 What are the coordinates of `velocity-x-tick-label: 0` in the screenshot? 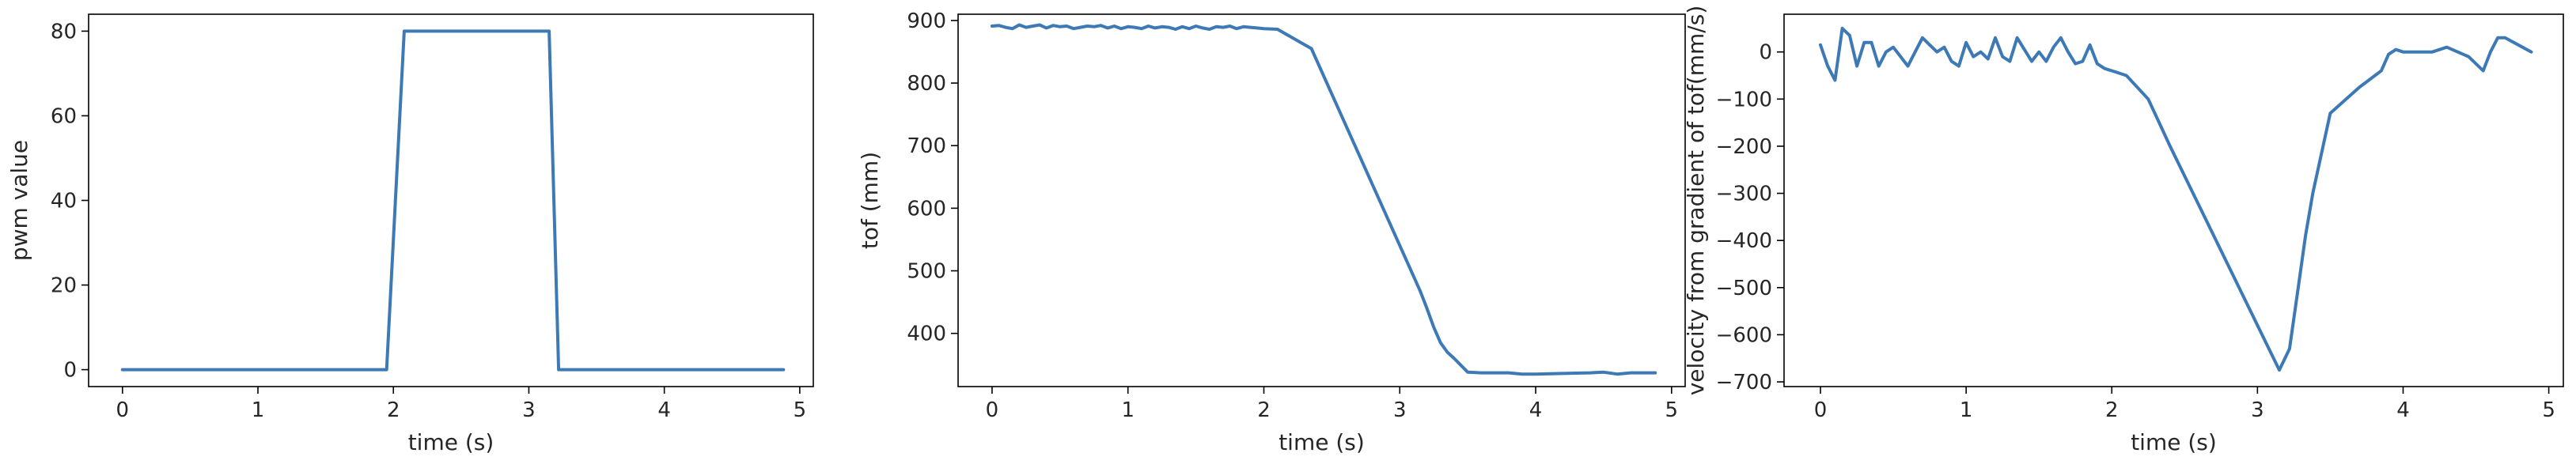 It's located at (1821, 410).